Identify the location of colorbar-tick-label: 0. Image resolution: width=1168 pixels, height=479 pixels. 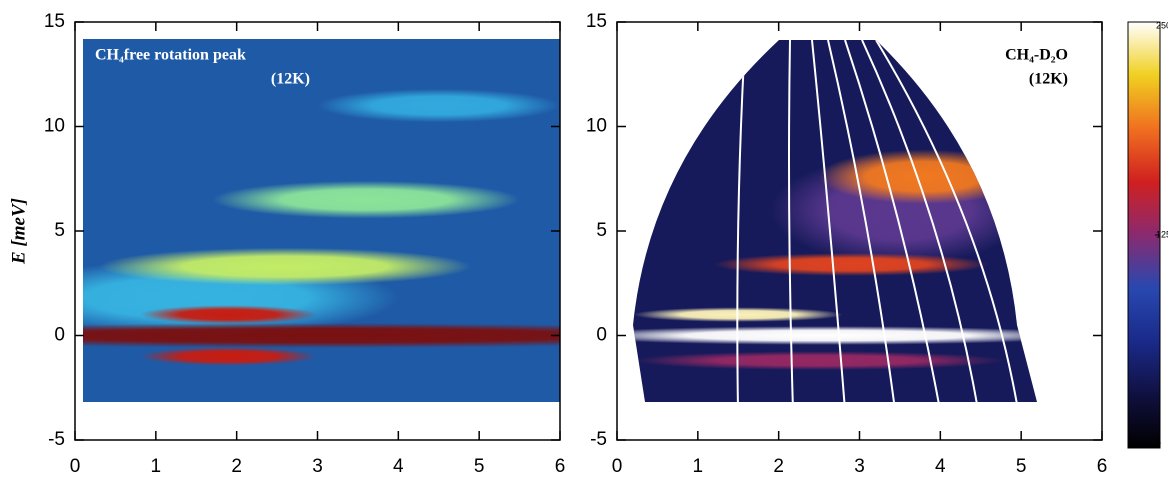
(1158, 443).